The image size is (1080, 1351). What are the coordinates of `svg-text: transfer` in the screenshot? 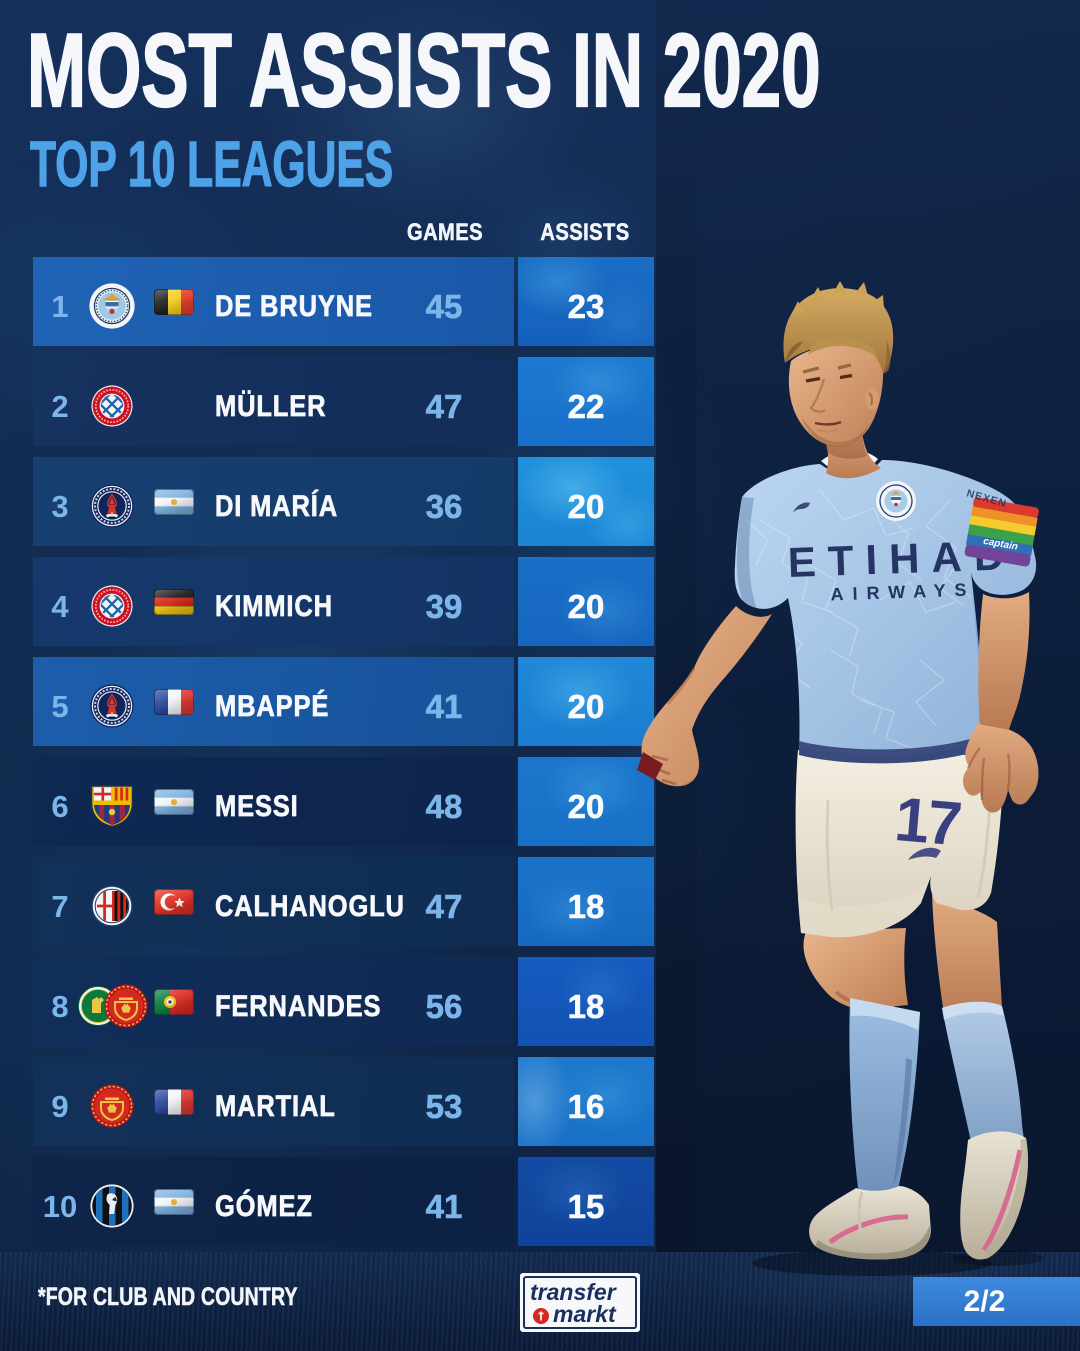 It's located at (573, 1292).